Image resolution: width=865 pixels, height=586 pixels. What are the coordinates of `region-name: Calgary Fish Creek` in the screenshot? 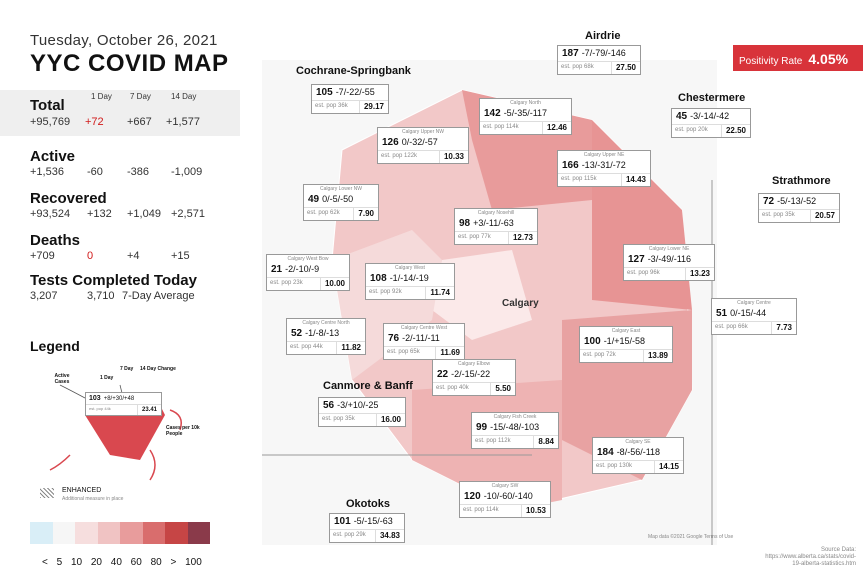 It's located at (515, 417).